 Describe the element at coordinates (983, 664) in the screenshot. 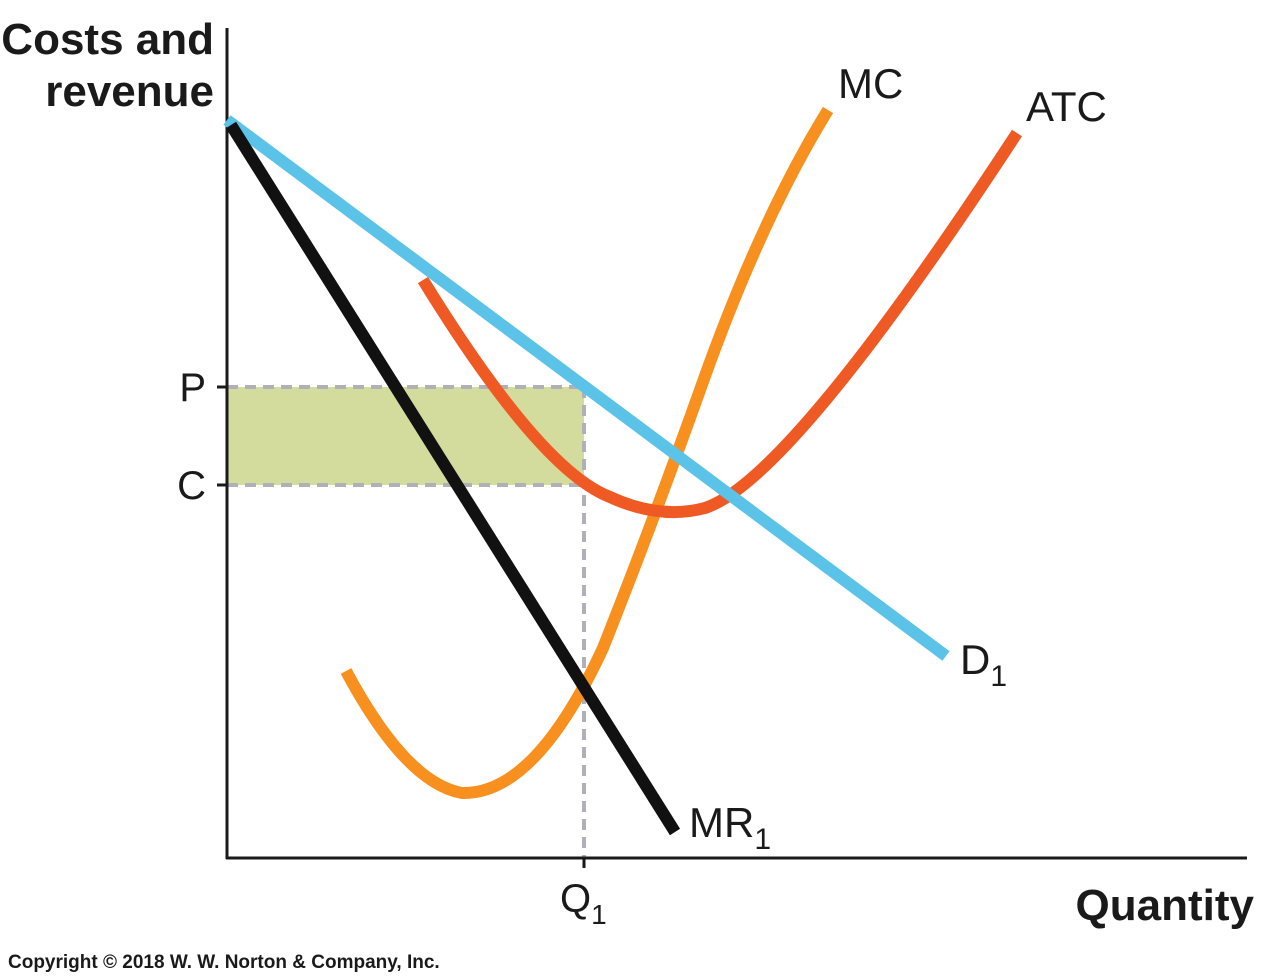

I see `demand-label: D1` at that location.